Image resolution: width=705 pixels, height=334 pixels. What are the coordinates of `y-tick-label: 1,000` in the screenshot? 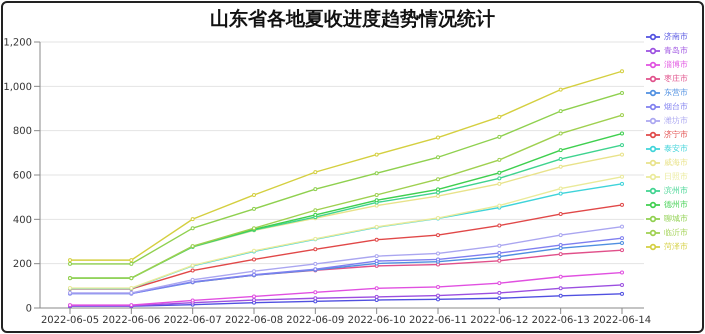 It's located at (17, 87).